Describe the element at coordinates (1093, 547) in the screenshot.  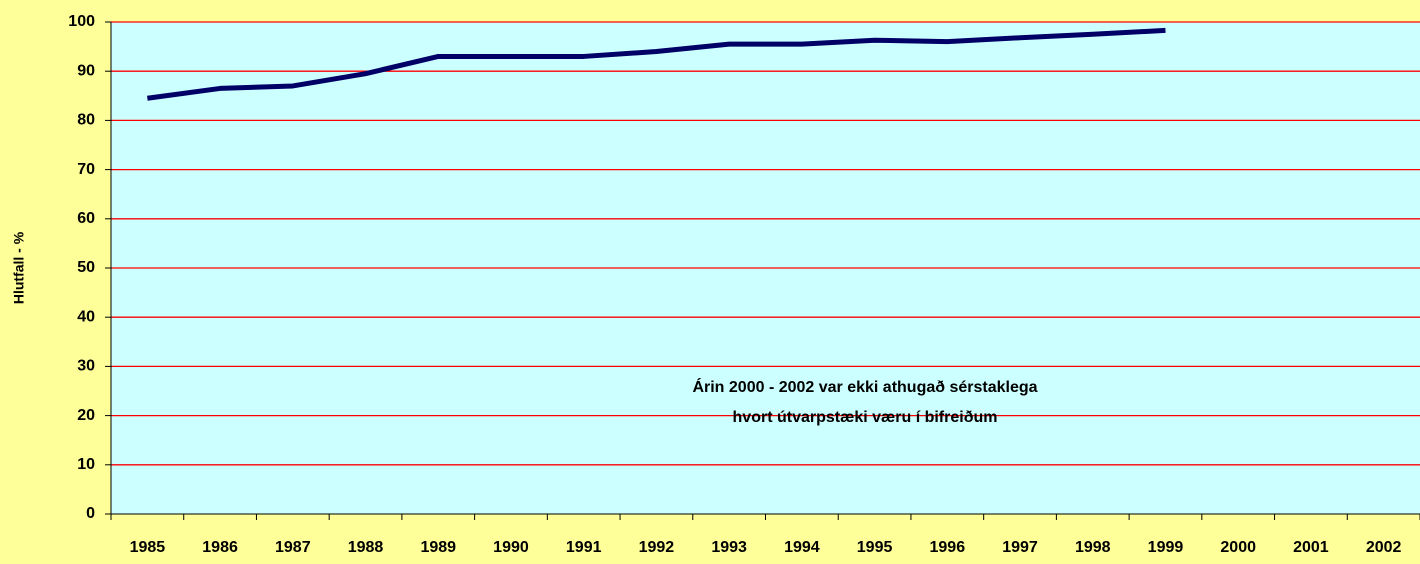
I see `x-tick-label: 1998` at that location.